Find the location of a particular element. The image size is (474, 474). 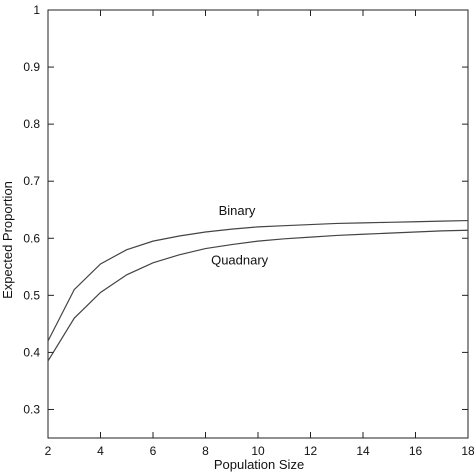

y-tick-label: 0.9 is located at coordinates (31, 67).